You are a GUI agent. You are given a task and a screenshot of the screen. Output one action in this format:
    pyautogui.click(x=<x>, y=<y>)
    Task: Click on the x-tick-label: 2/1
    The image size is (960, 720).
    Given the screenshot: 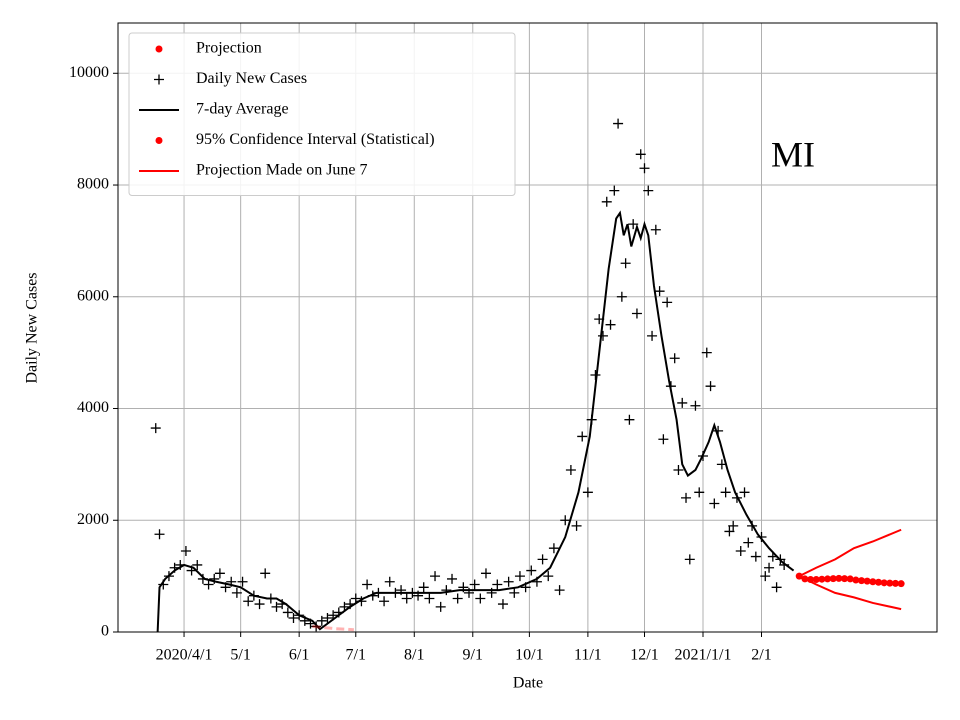 What is the action you would take?
    pyautogui.click(x=761, y=655)
    